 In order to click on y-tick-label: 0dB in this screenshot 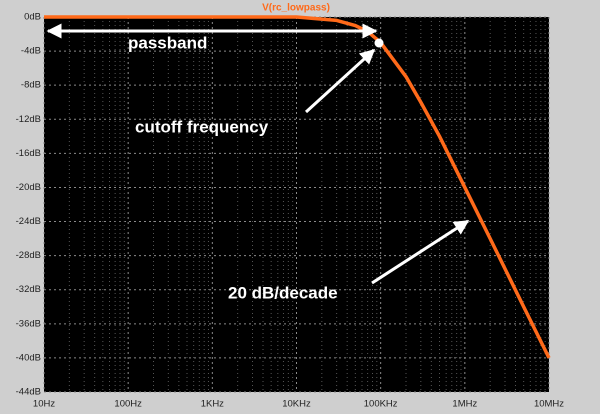, I will do `click(32, 17)`.